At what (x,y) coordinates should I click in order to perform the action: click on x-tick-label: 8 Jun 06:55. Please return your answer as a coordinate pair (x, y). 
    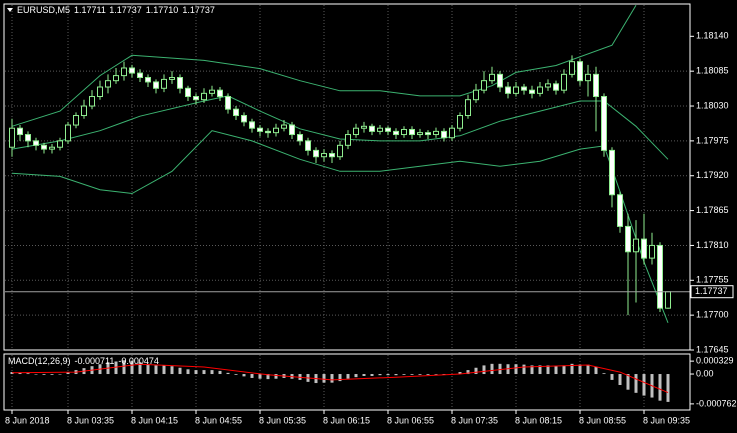
    Looking at the image, I should click on (410, 420).